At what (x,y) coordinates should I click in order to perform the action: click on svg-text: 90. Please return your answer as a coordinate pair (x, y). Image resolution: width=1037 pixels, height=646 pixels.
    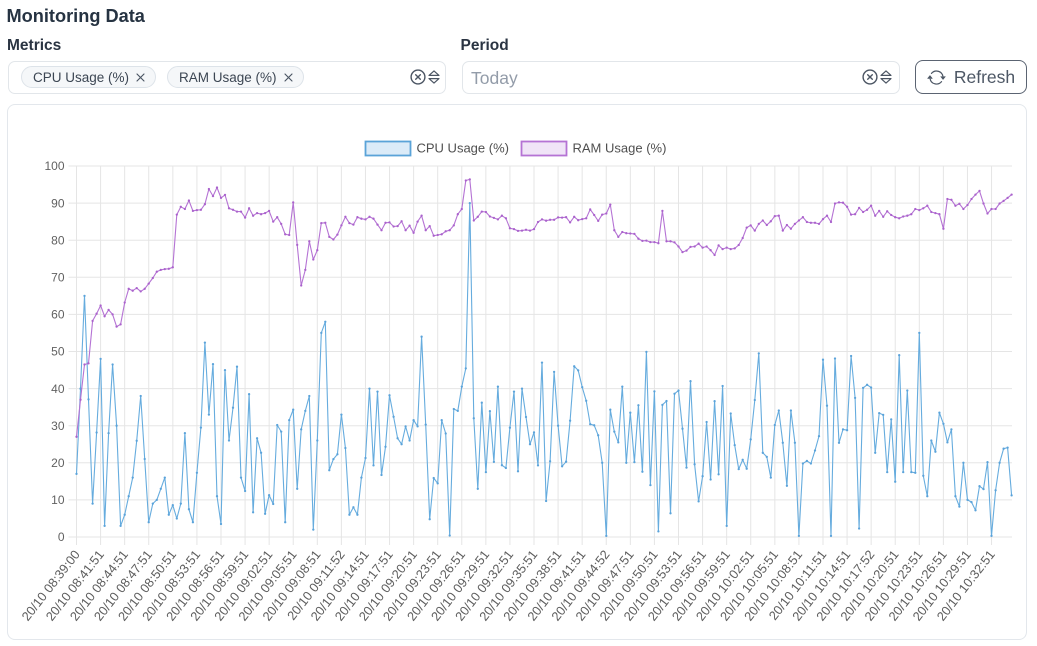
    Looking at the image, I should click on (58, 203).